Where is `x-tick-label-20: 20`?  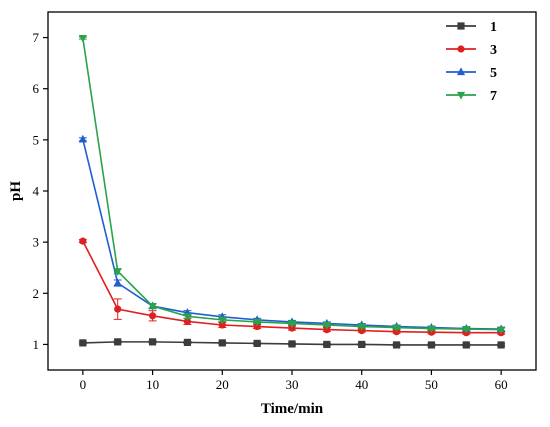
x-tick-label-20: 20 is located at coordinates (222, 384).